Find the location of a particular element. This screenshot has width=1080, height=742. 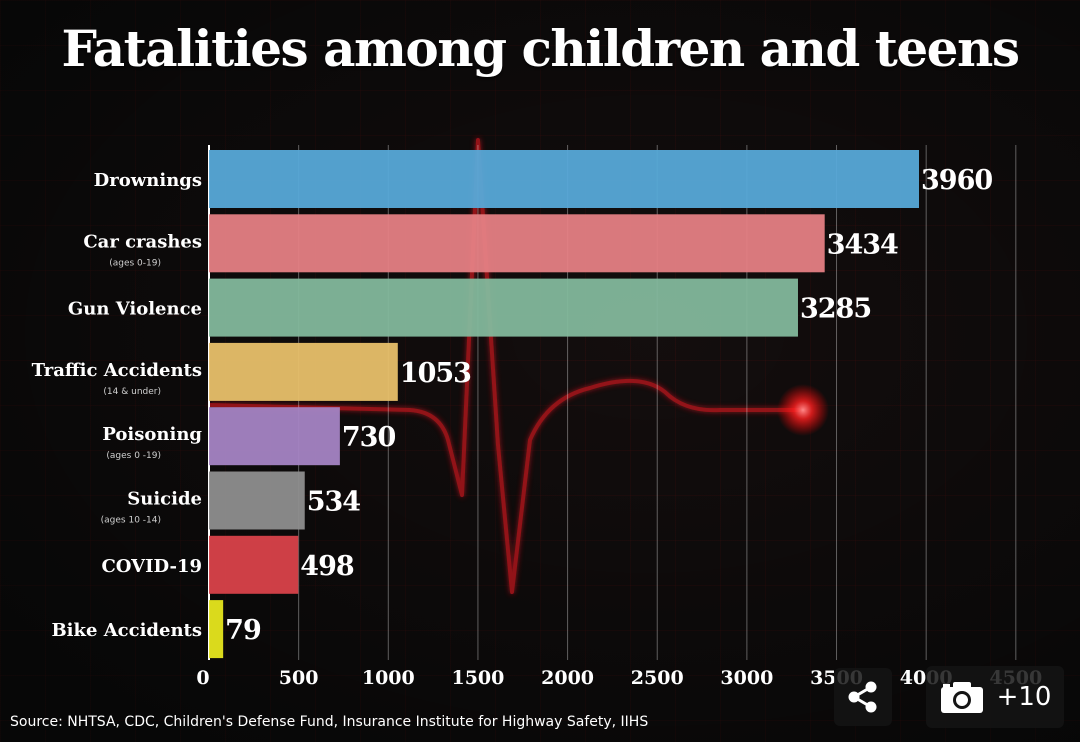

category-label: Drownings is located at coordinates (148, 180).